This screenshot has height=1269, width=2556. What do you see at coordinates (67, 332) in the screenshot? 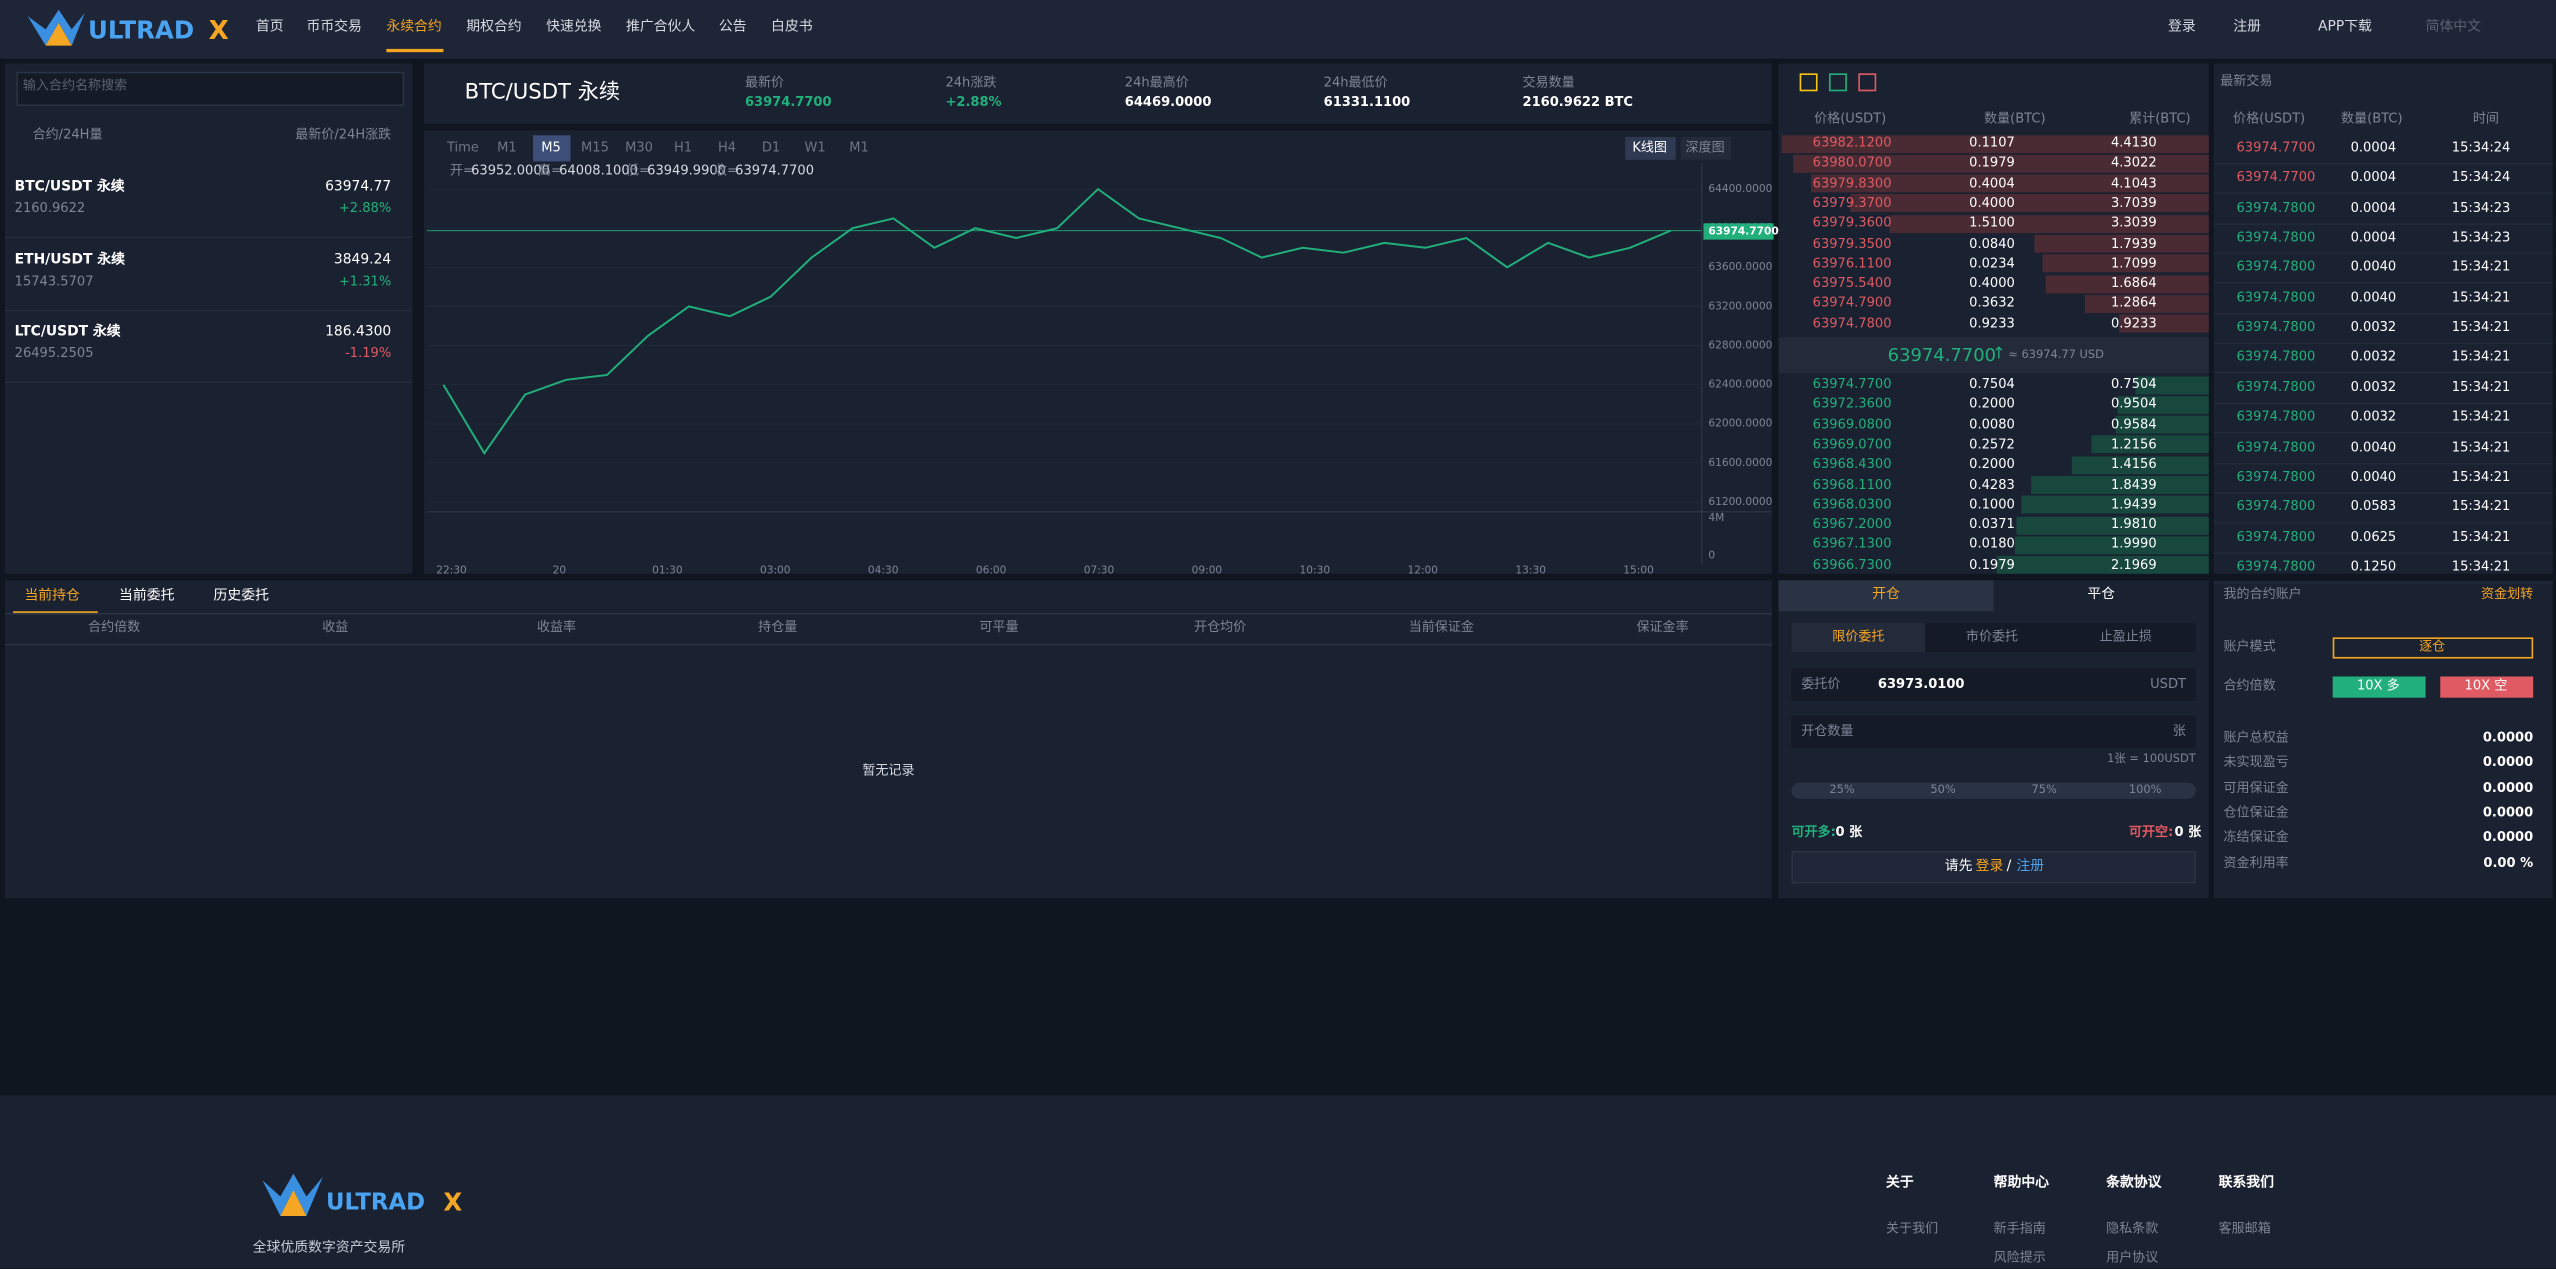
I see `market-name: LTC/USDT 永续` at bounding box center [67, 332].